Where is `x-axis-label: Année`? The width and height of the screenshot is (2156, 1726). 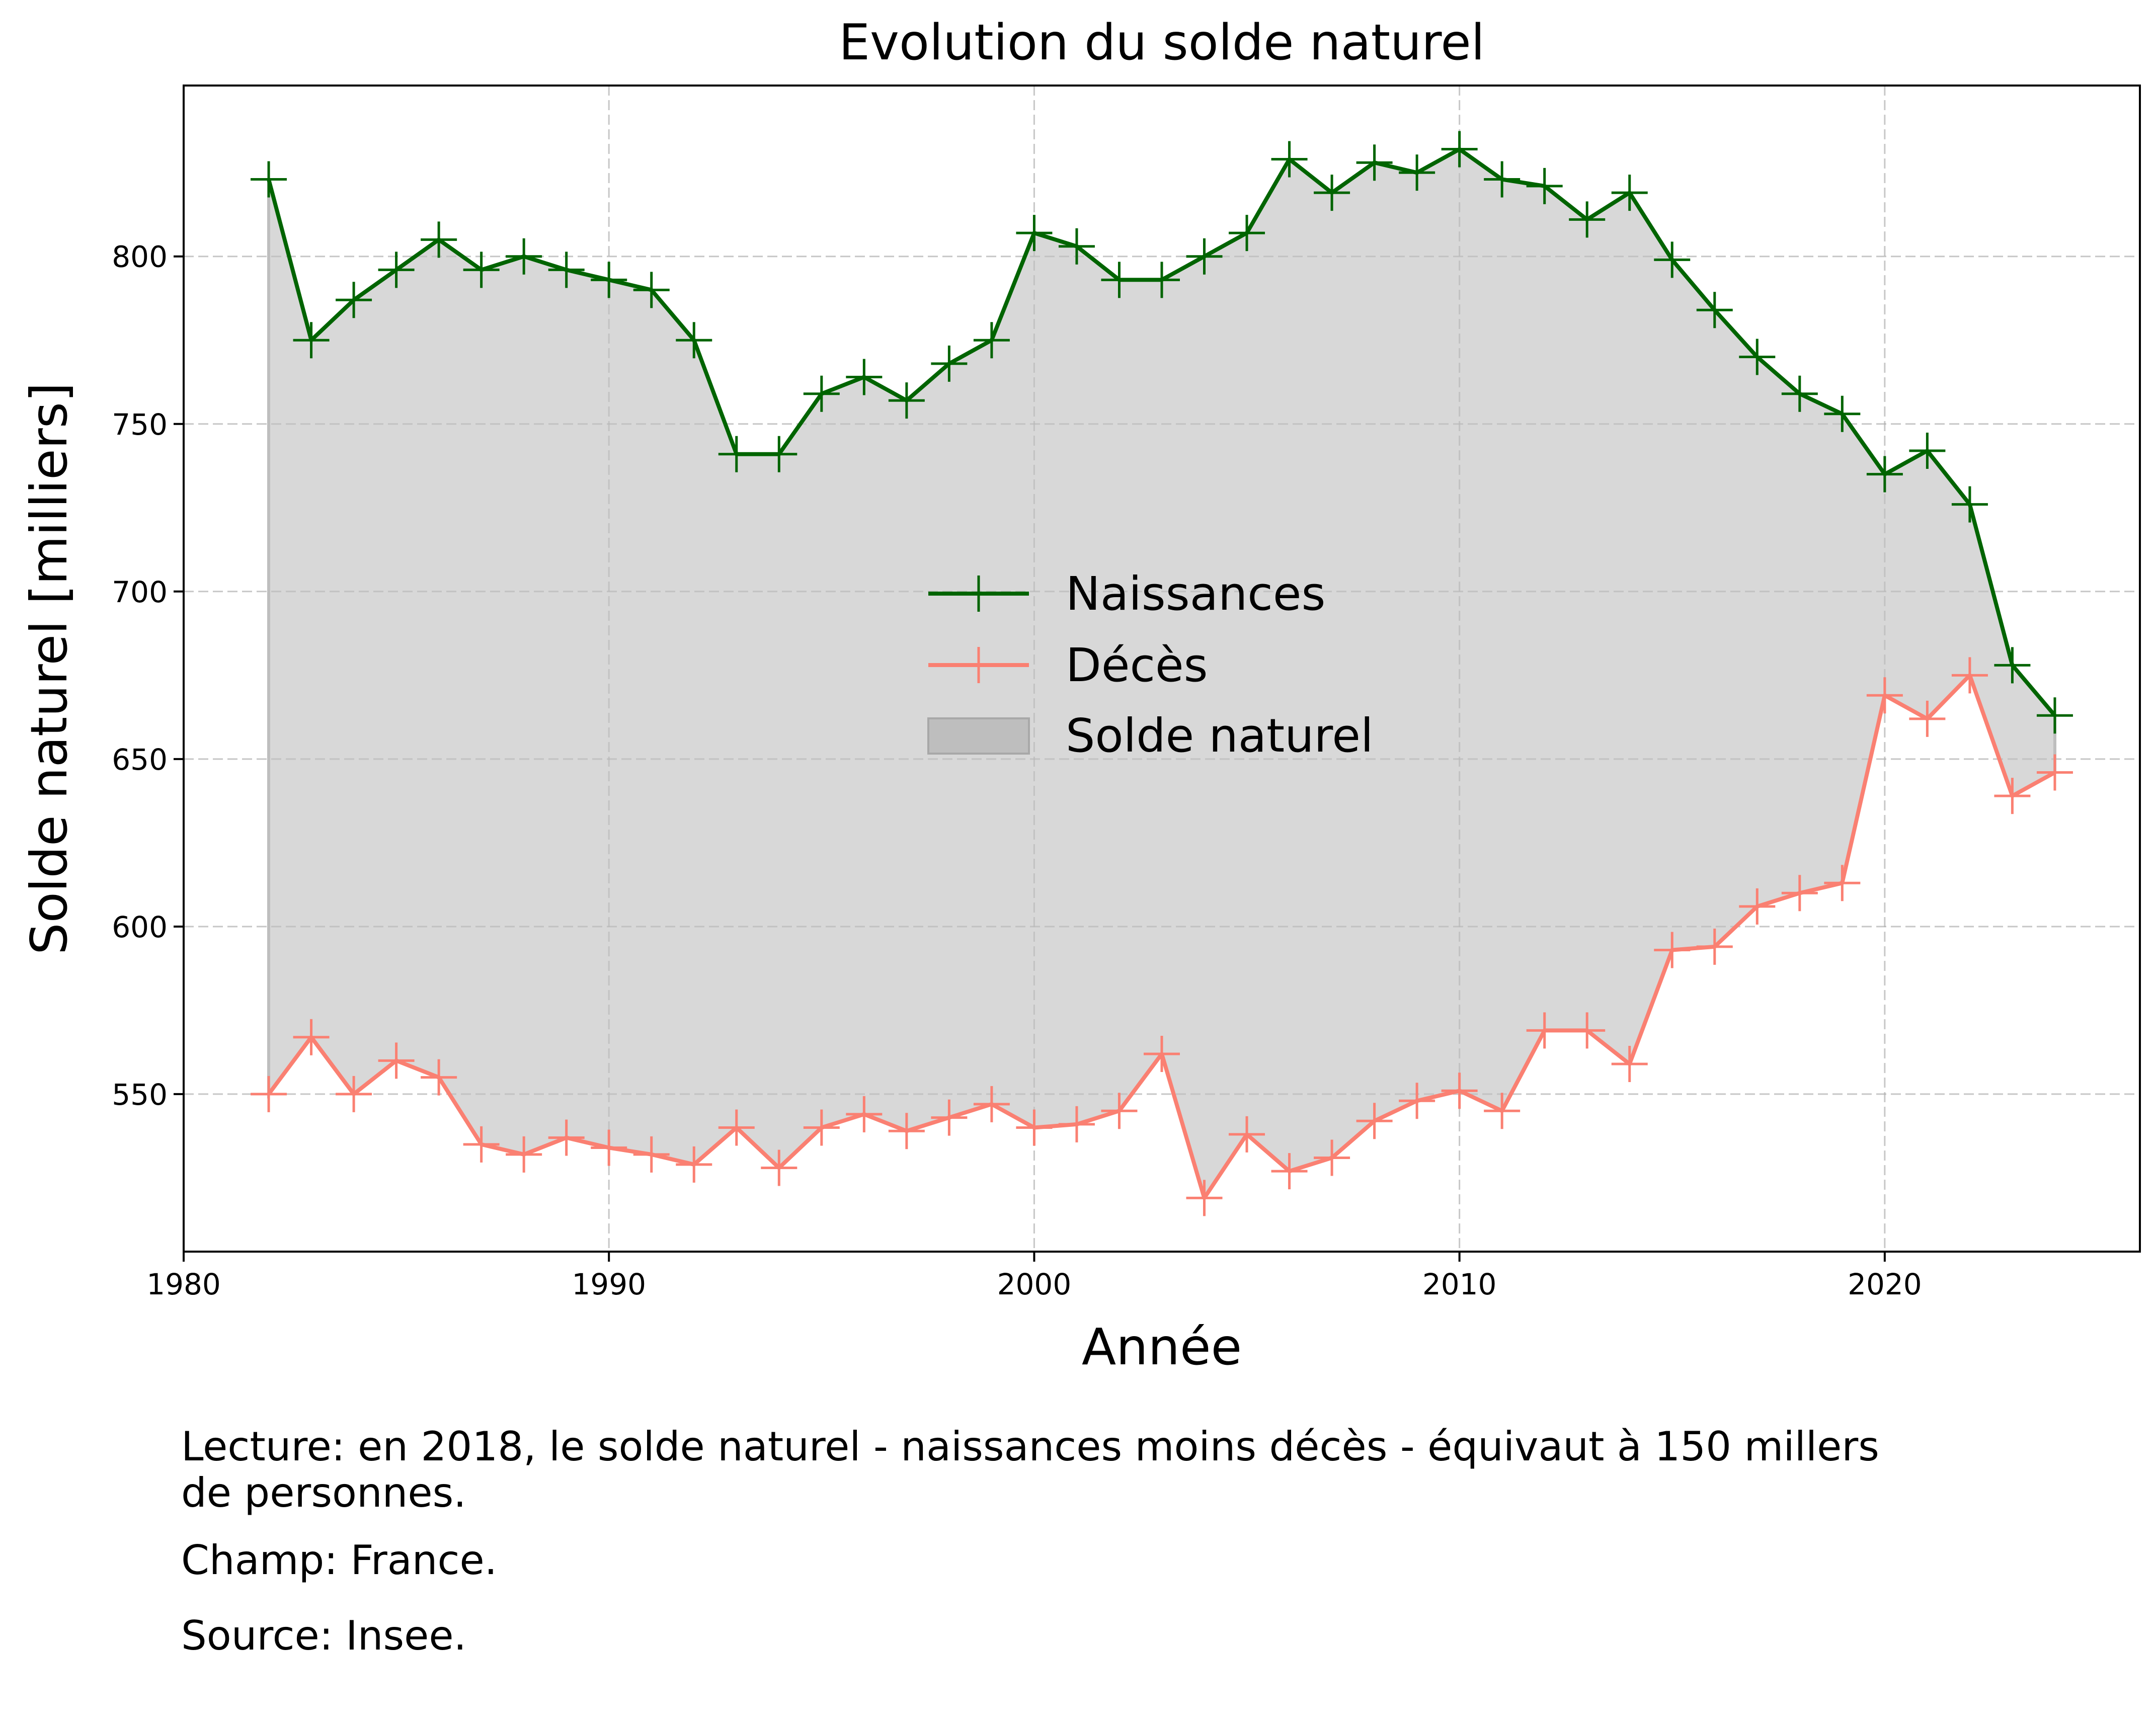 x-axis-label: Année is located at coordinates (1162, 1347).